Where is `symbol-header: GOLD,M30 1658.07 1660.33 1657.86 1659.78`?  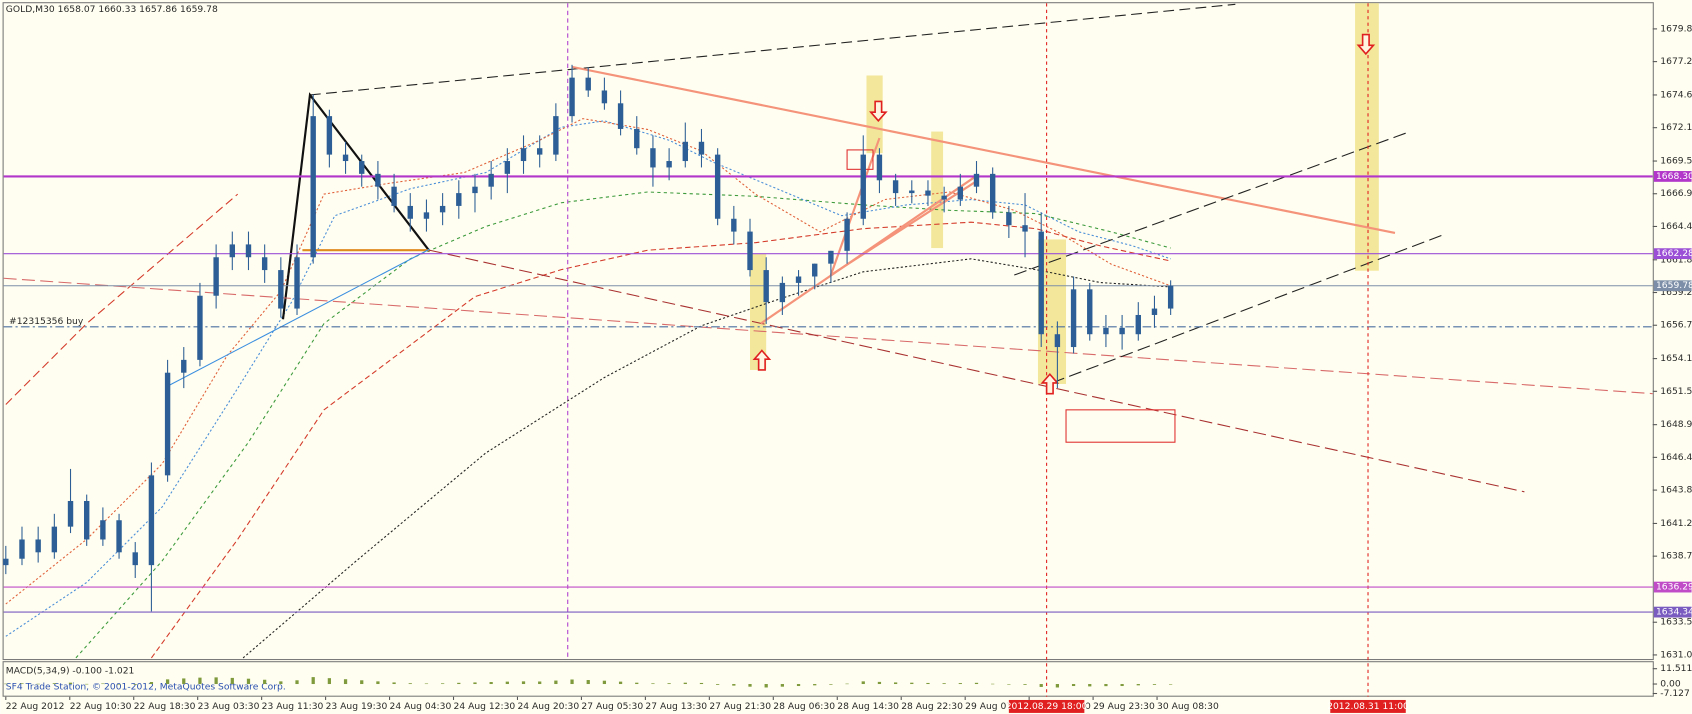 symbol-header: GOLD,M30 1658.07 1660.33 1657.86 1659.78 is located at coordinates (112, 9).